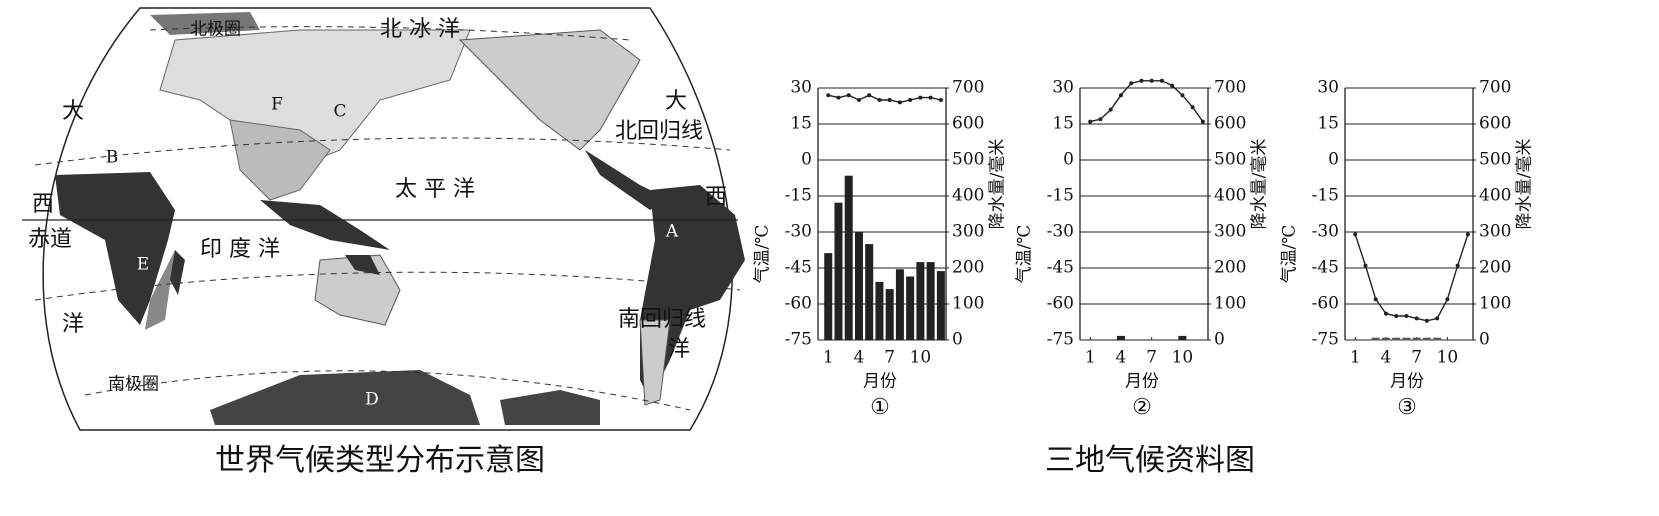 The width and height of the screenshot is (1659, 516). Describe the element at coordinates (659, 131) in the screenshot. I see `map-label: 北回归线` at that location.